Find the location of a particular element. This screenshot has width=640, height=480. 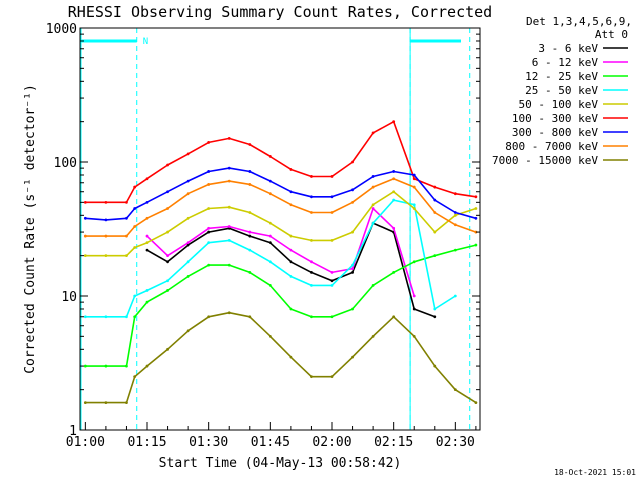

legend-entry: 3 - 6 keV is located at coordinates (568, 48).